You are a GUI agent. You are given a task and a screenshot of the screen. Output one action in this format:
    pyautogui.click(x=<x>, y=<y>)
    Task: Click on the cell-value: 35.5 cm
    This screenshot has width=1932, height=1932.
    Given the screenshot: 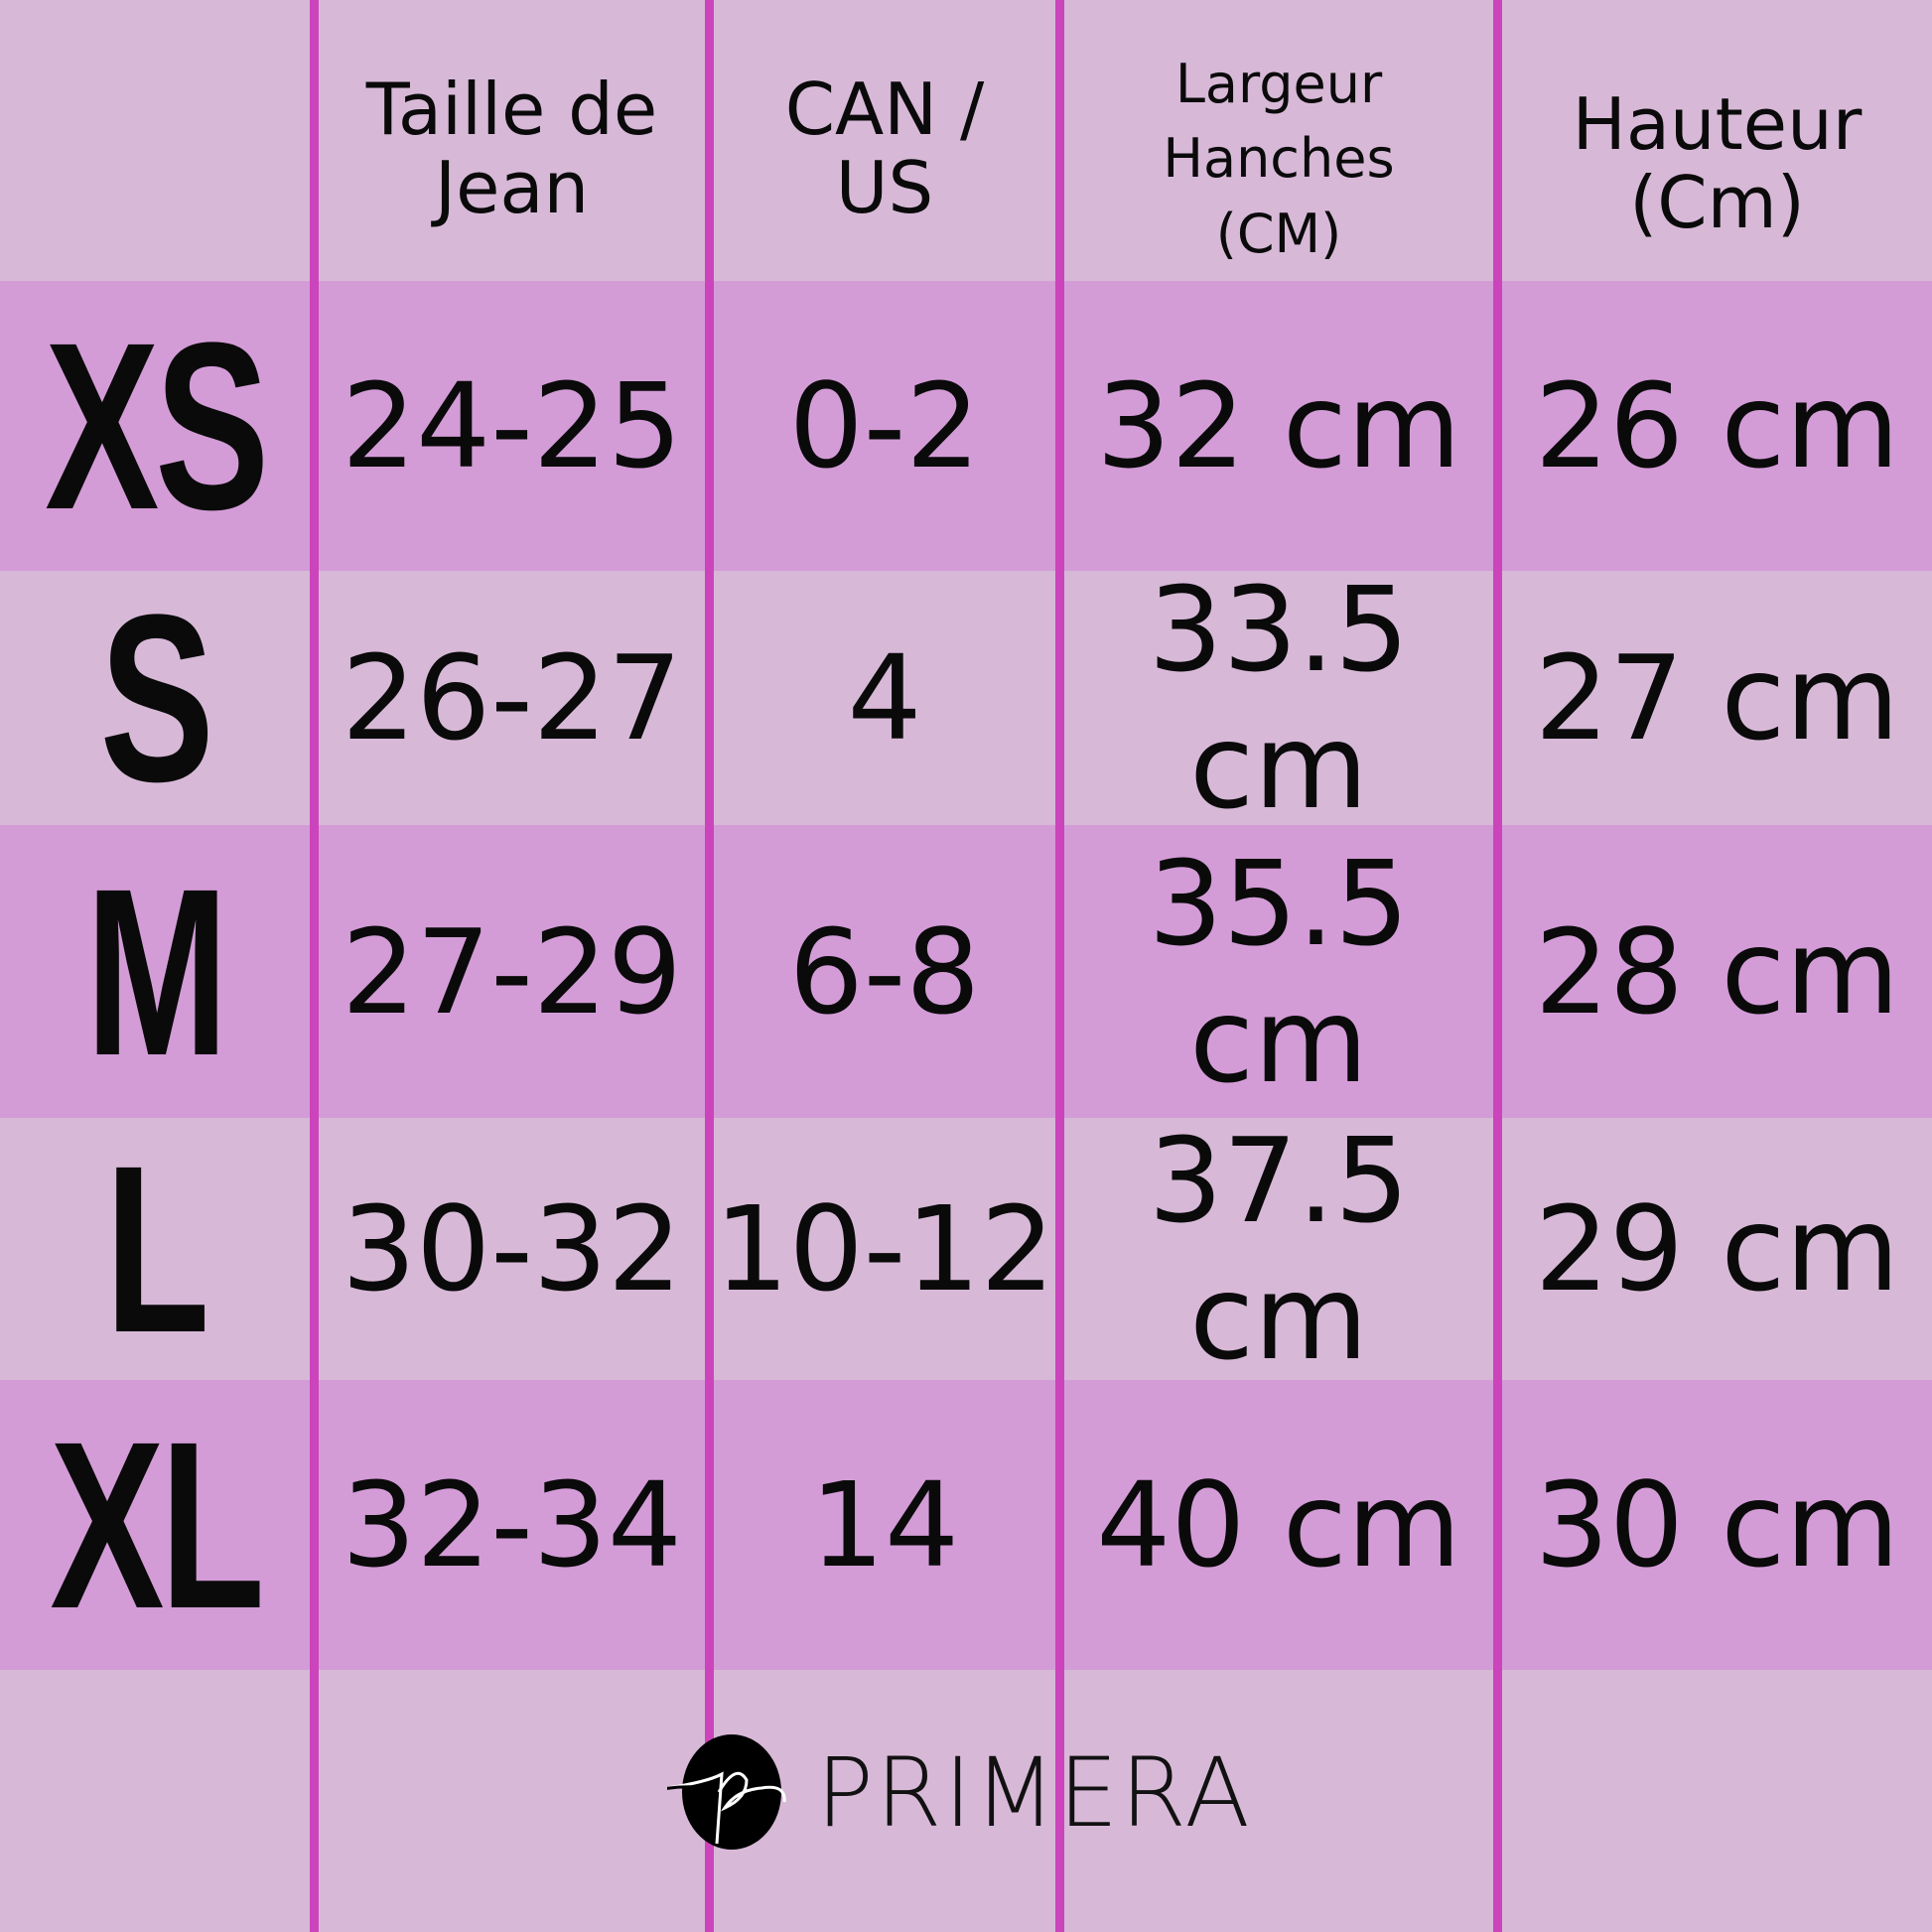 What is the action you would take?
    pyautogui.click(x=1279, y=971)
    